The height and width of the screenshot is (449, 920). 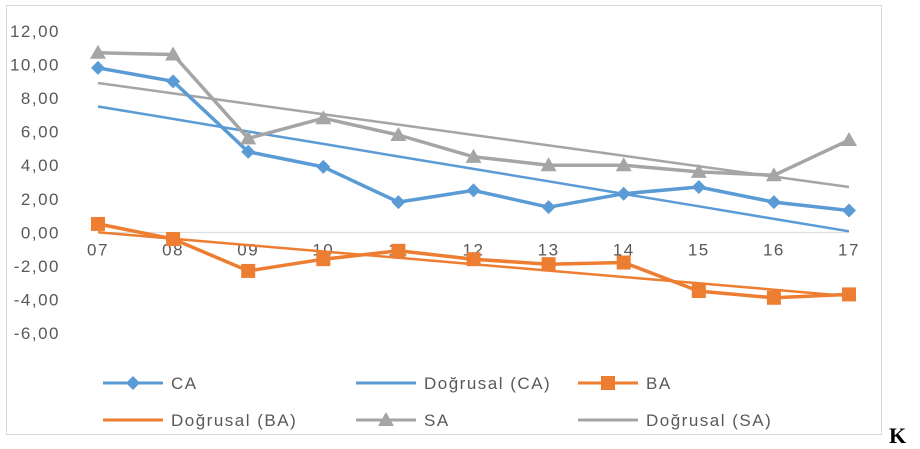 I want to click on y-tick-label: 0,00, so click(x=40, y=232).